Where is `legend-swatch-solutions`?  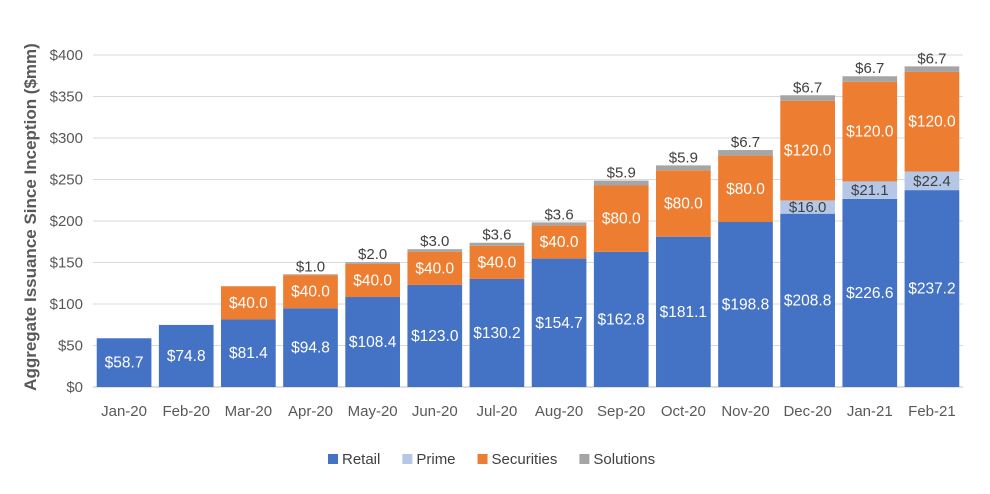
legend-swatch-solutions is located at coordinates (584, 459).